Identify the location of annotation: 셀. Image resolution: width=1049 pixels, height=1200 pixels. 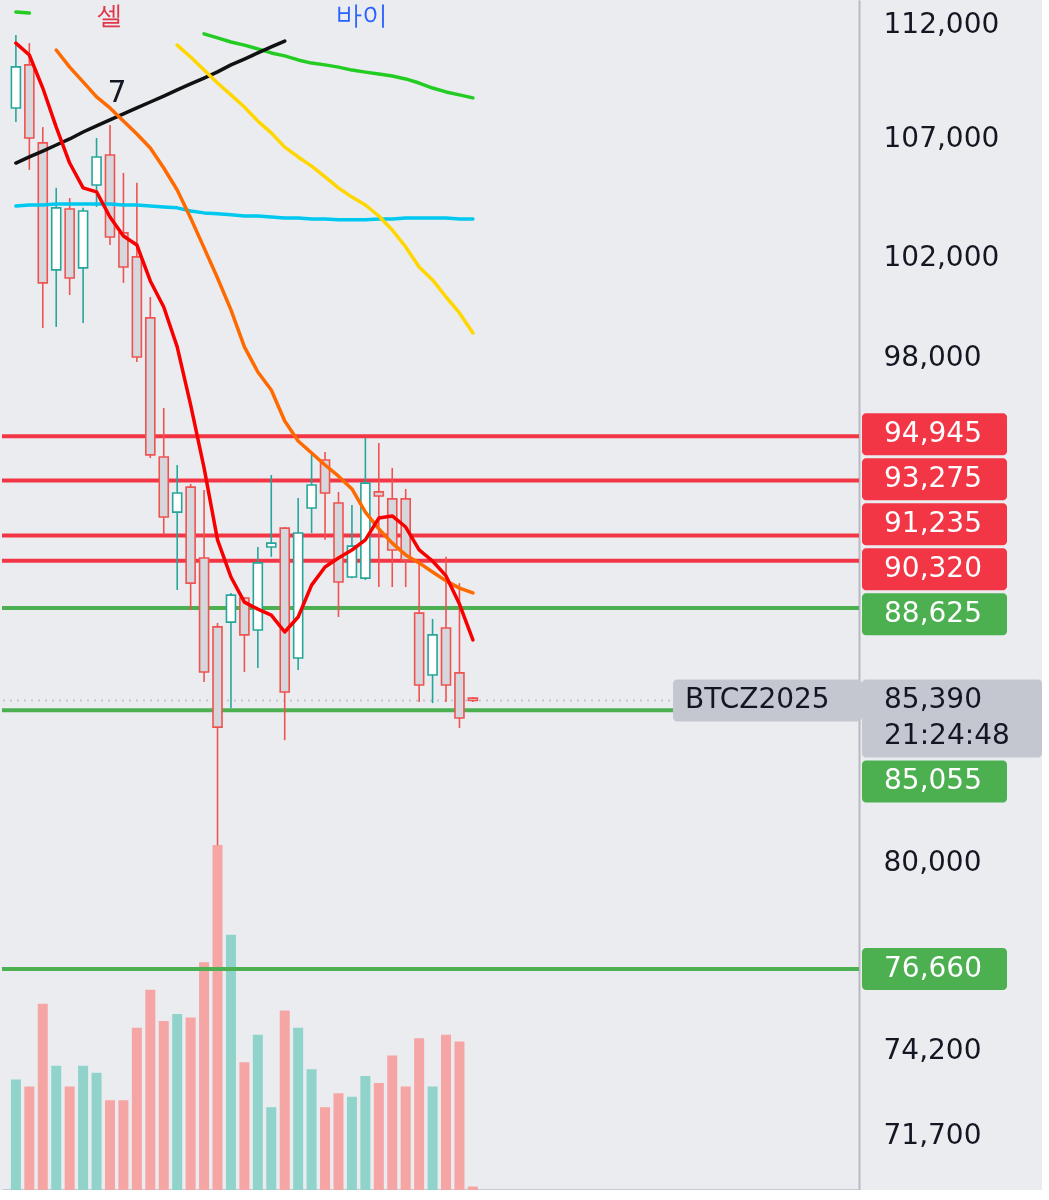
(110, 15).